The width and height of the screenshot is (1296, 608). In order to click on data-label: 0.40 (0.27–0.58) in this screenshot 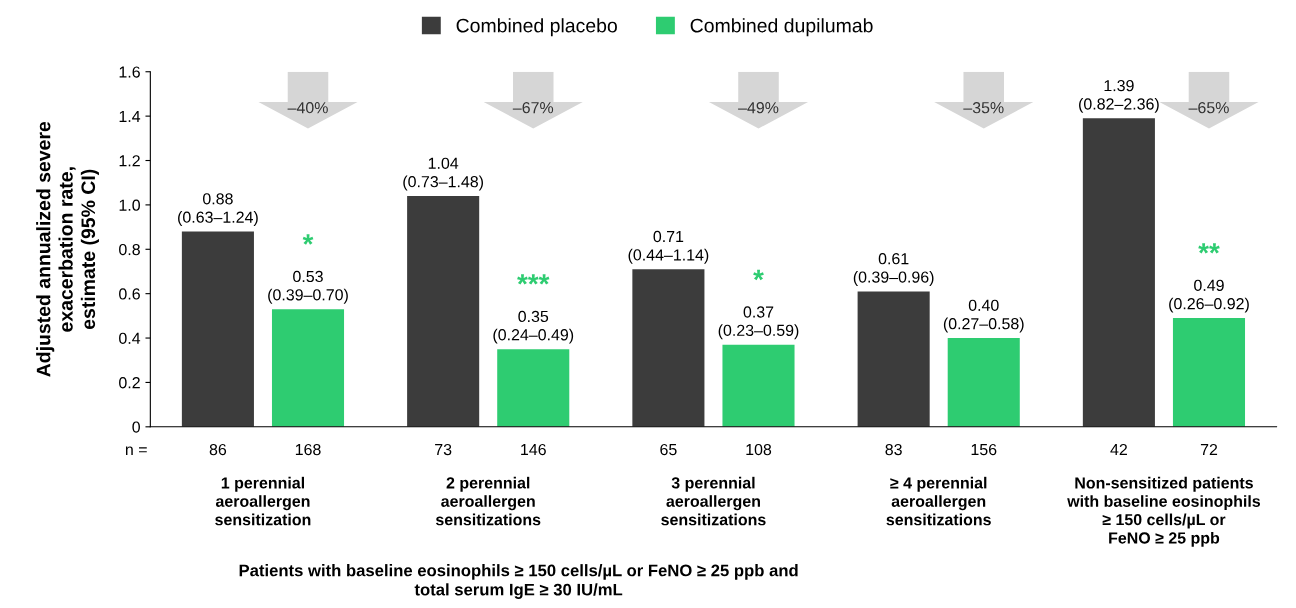, I will do `click(983, 316)`.